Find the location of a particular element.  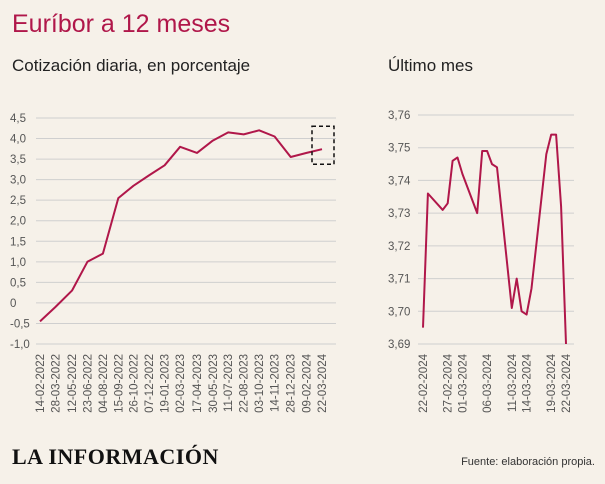

right-chart-subtitle: Último mes is located at coordinates (431, 65).